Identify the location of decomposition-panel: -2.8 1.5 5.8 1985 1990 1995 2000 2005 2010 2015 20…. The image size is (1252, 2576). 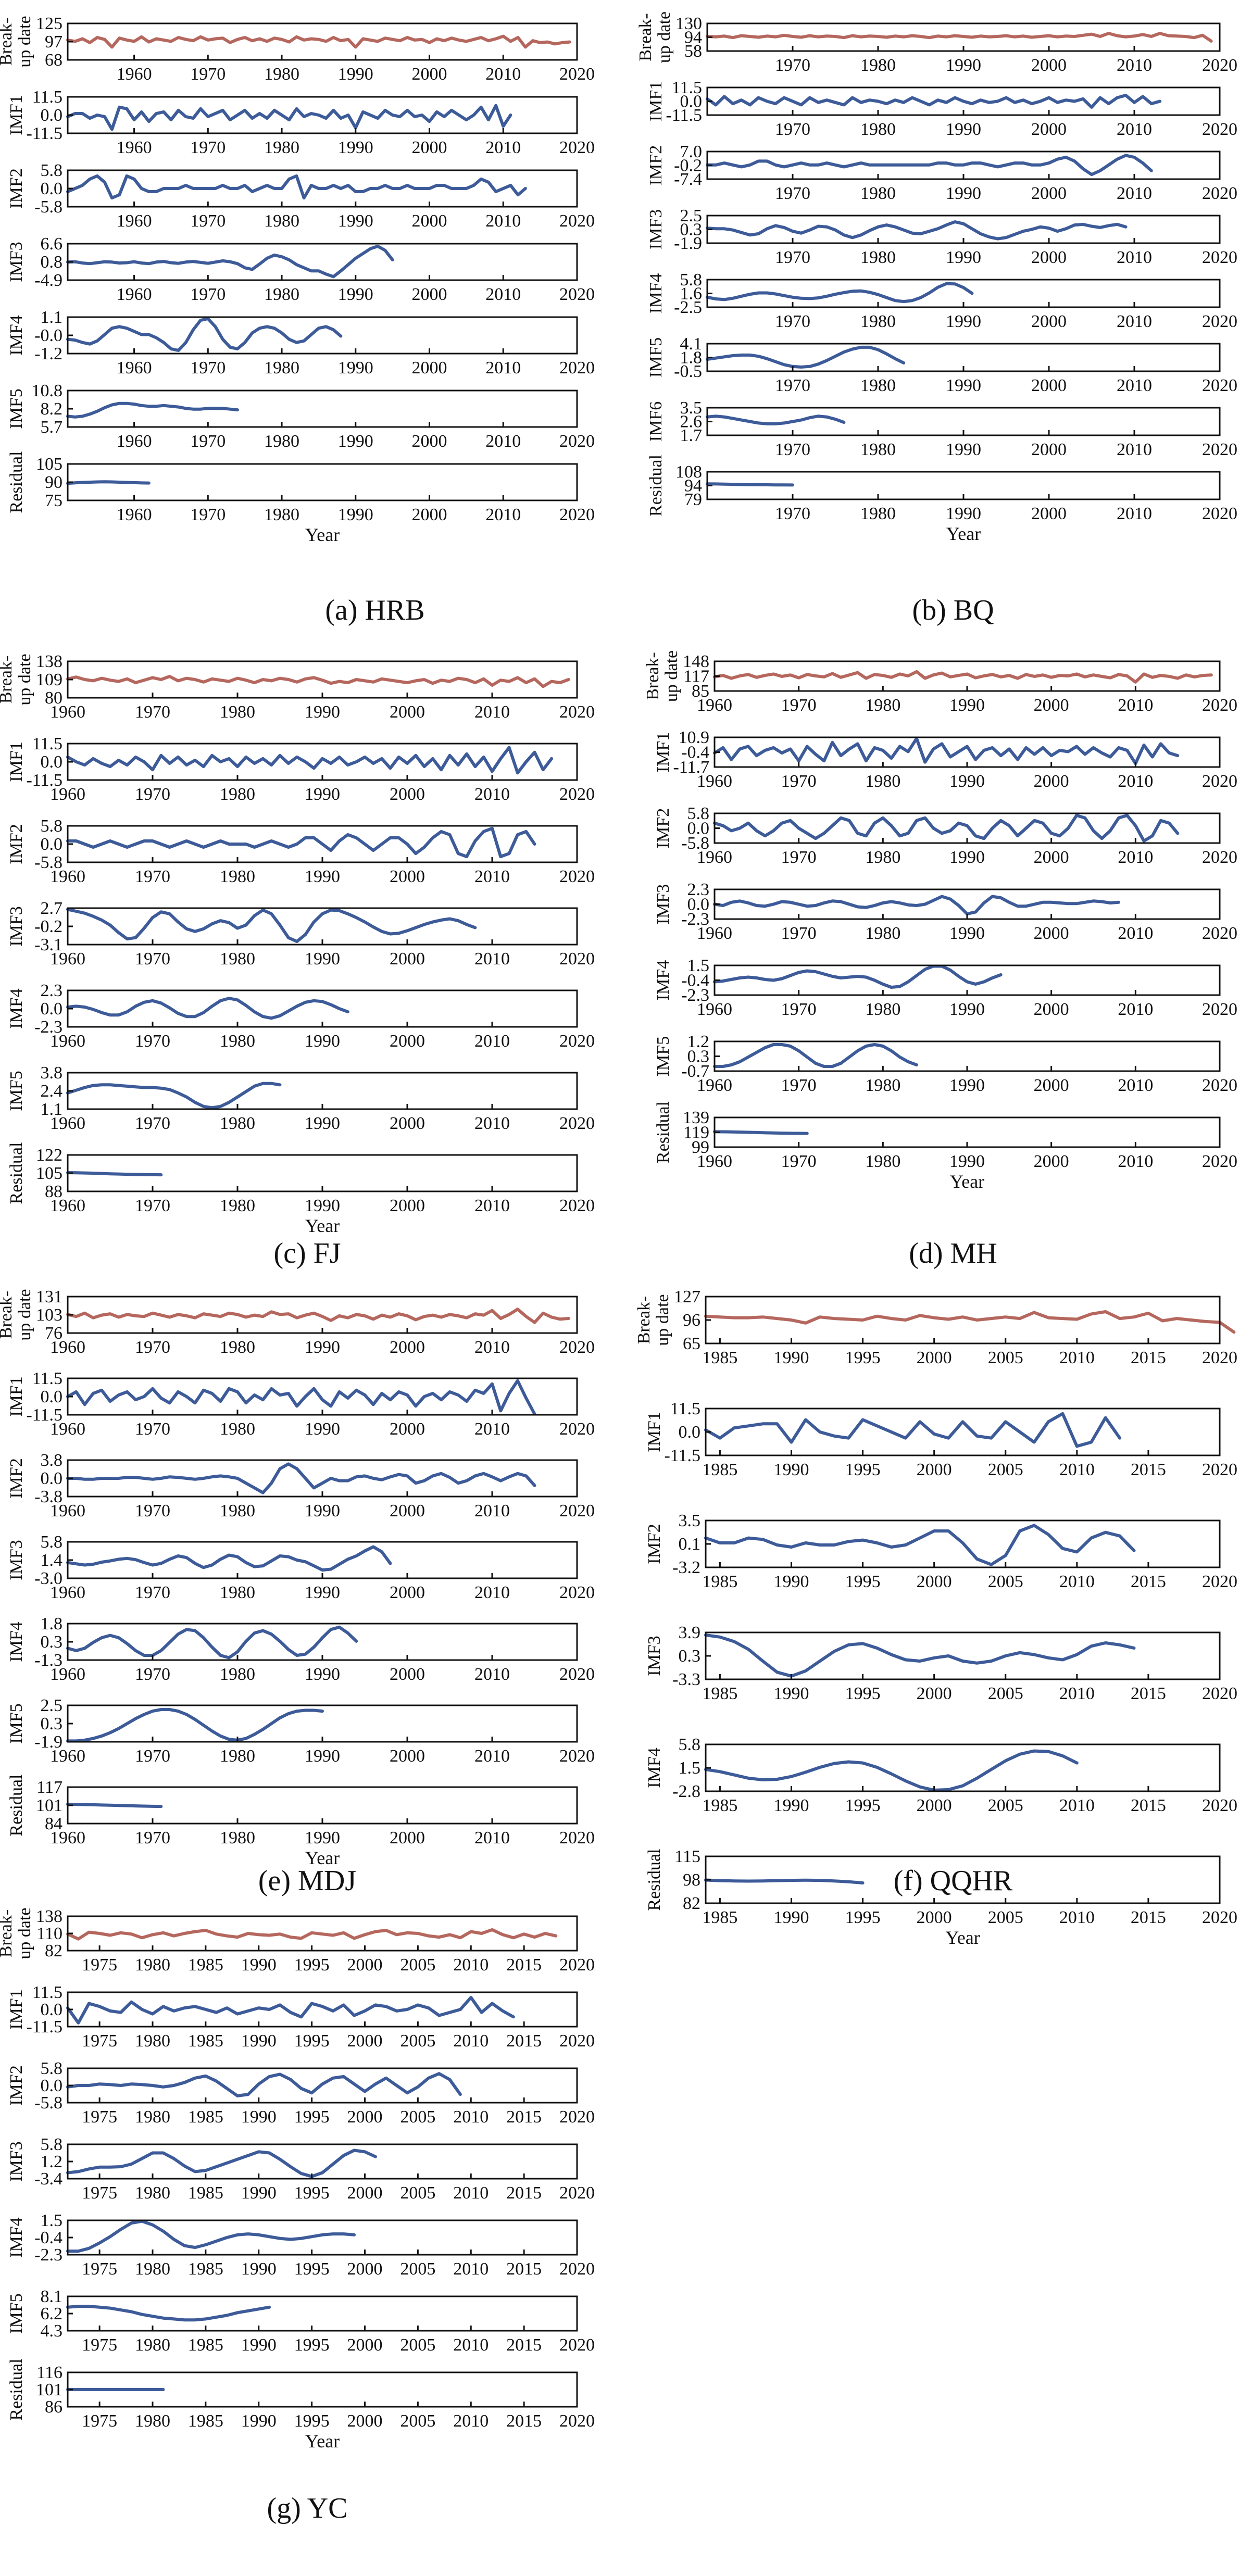
(941, 1775).